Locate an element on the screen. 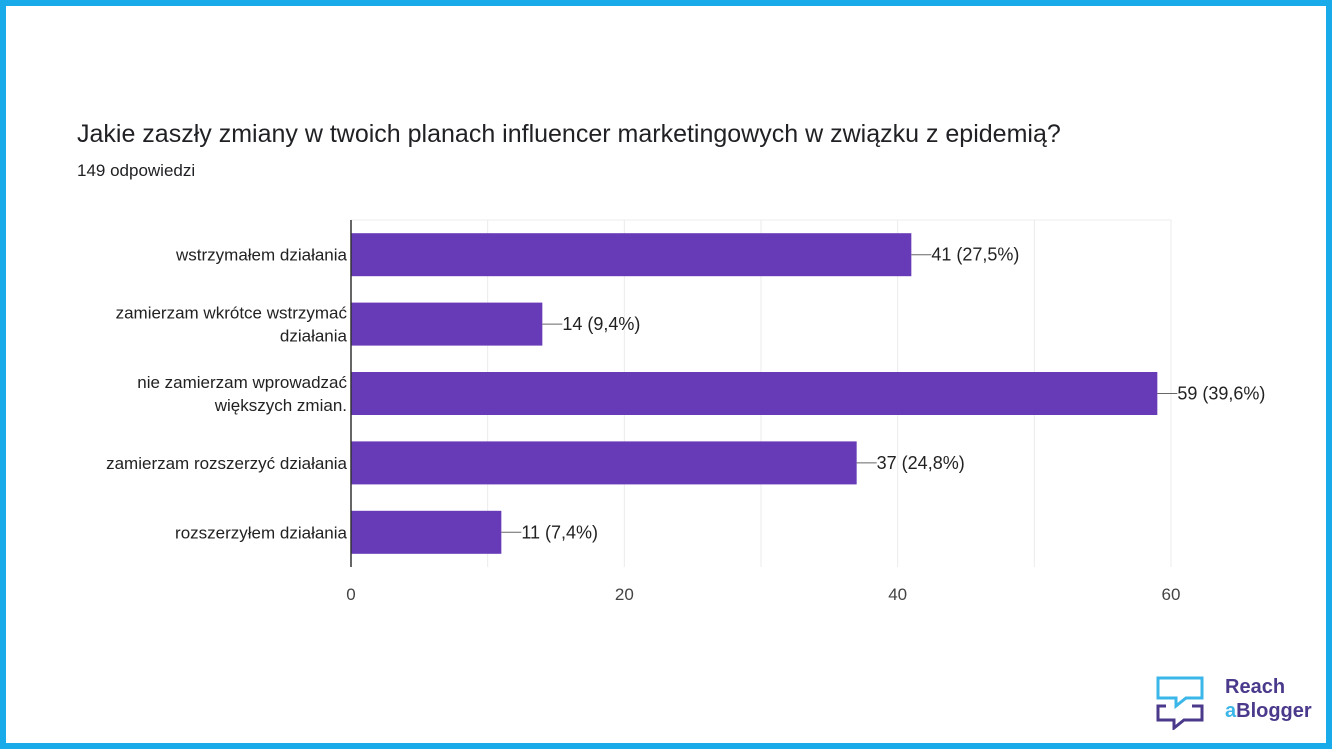 This screenshot has width=1332, height=749. x-tick-label: 20 is located at coordinates (624, 594).